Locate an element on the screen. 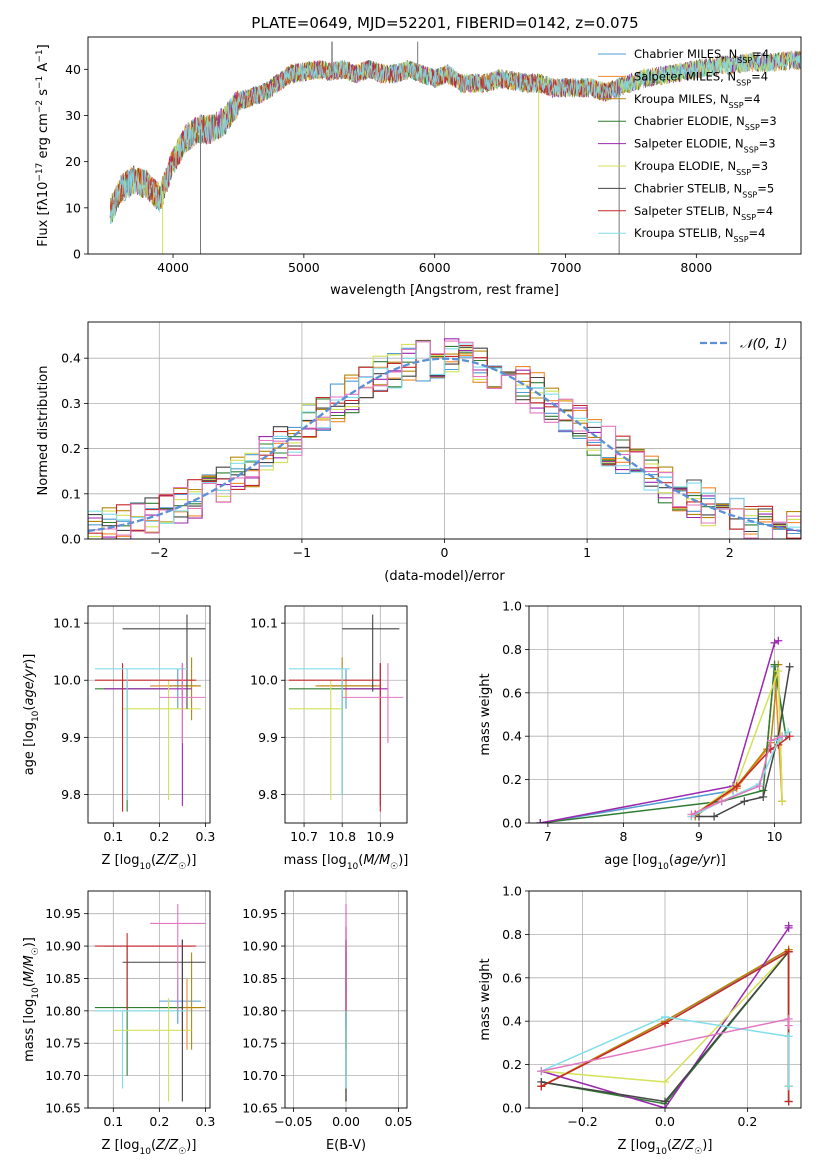 This screenshot has height=1170, width=819. legend-entry-normal: 𝒩(0, 1) is located at coordinates (763, 344).